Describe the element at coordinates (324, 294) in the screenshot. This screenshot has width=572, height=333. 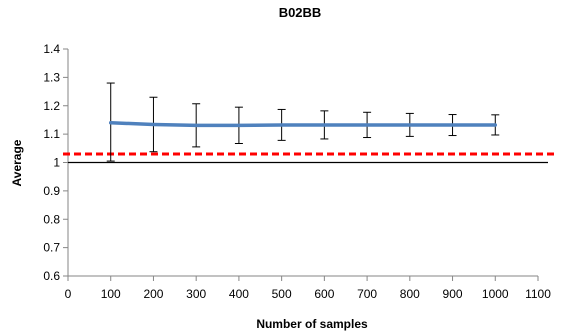
I see `x-tick-label: 600` at that location.